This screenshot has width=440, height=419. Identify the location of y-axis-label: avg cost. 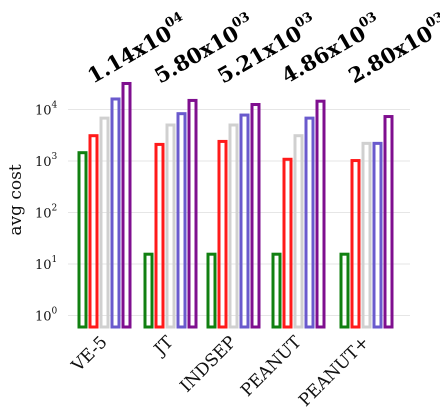
(16, 200).